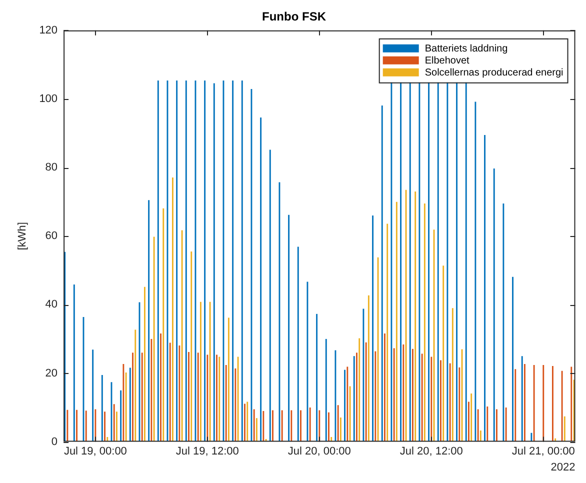  Describe the element at coordinates (207, 451) in the screenshot. I see `x-tick-label: Jul 19, 12:00` at that location.